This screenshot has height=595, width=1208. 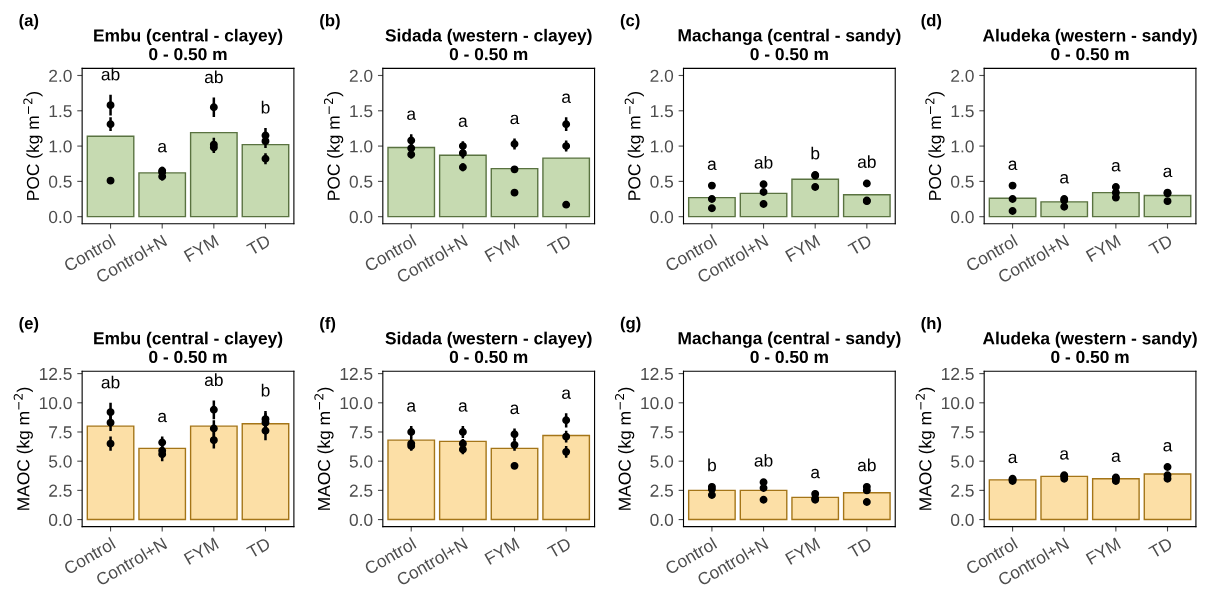 What do you see at coordinates (630, 324) in the screenshot?
I see `text: (g)` at bounding box center [630, 324].